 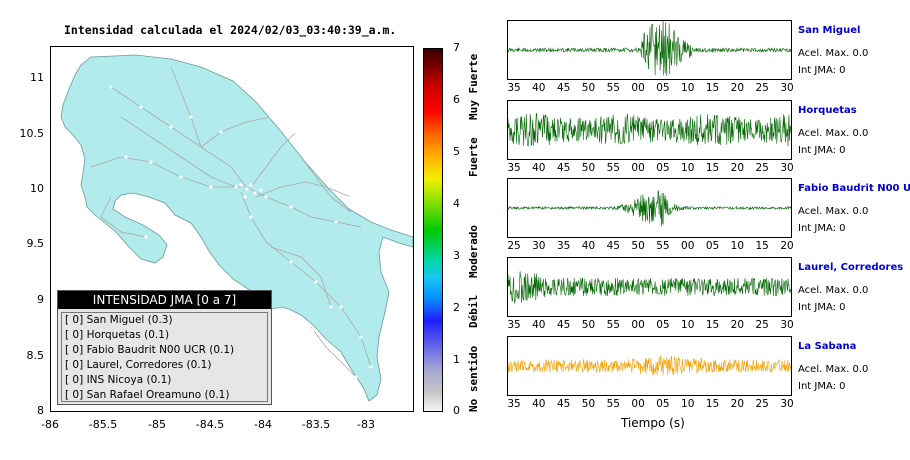 I want to click on lat-tick-label: 10, so click(x=37, y=188).